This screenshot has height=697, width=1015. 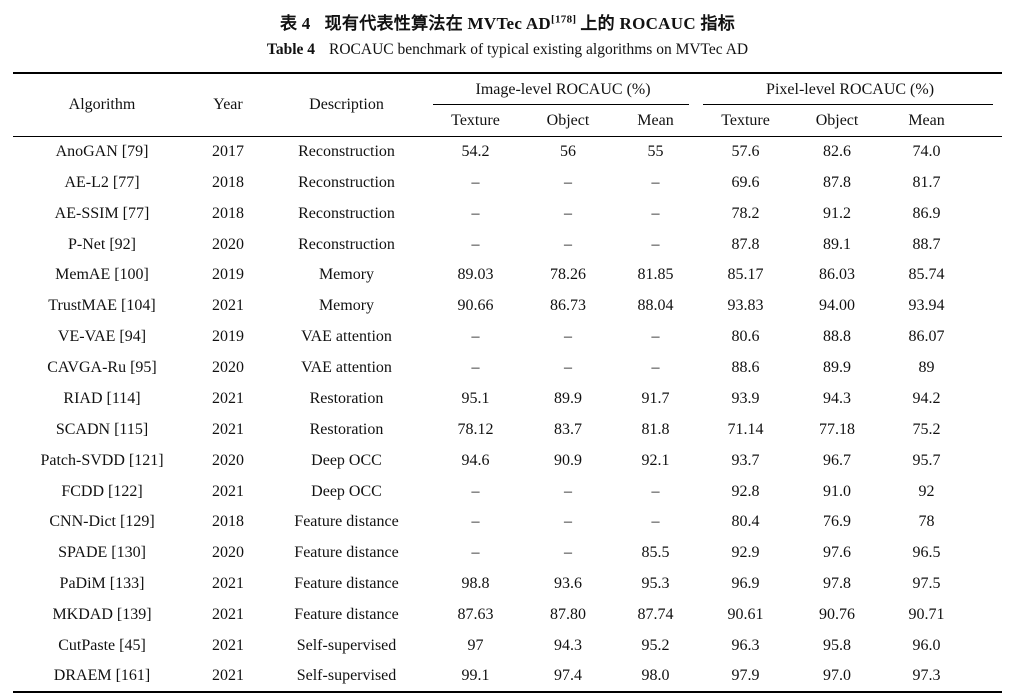 I want to click on subheader-image-mean: Mean, so click(x=656, y=121).